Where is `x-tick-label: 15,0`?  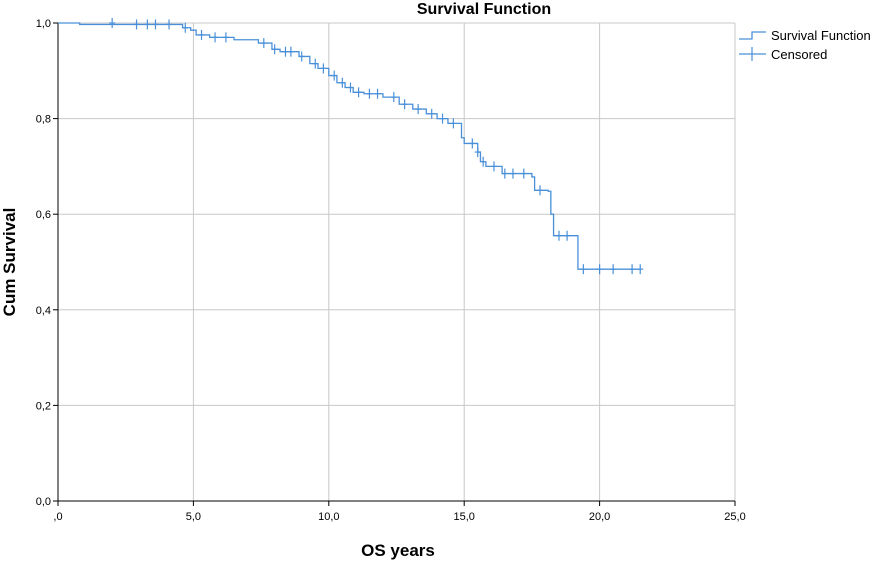 x-tick-label: 15,0 is located at coordinates (463, 517).